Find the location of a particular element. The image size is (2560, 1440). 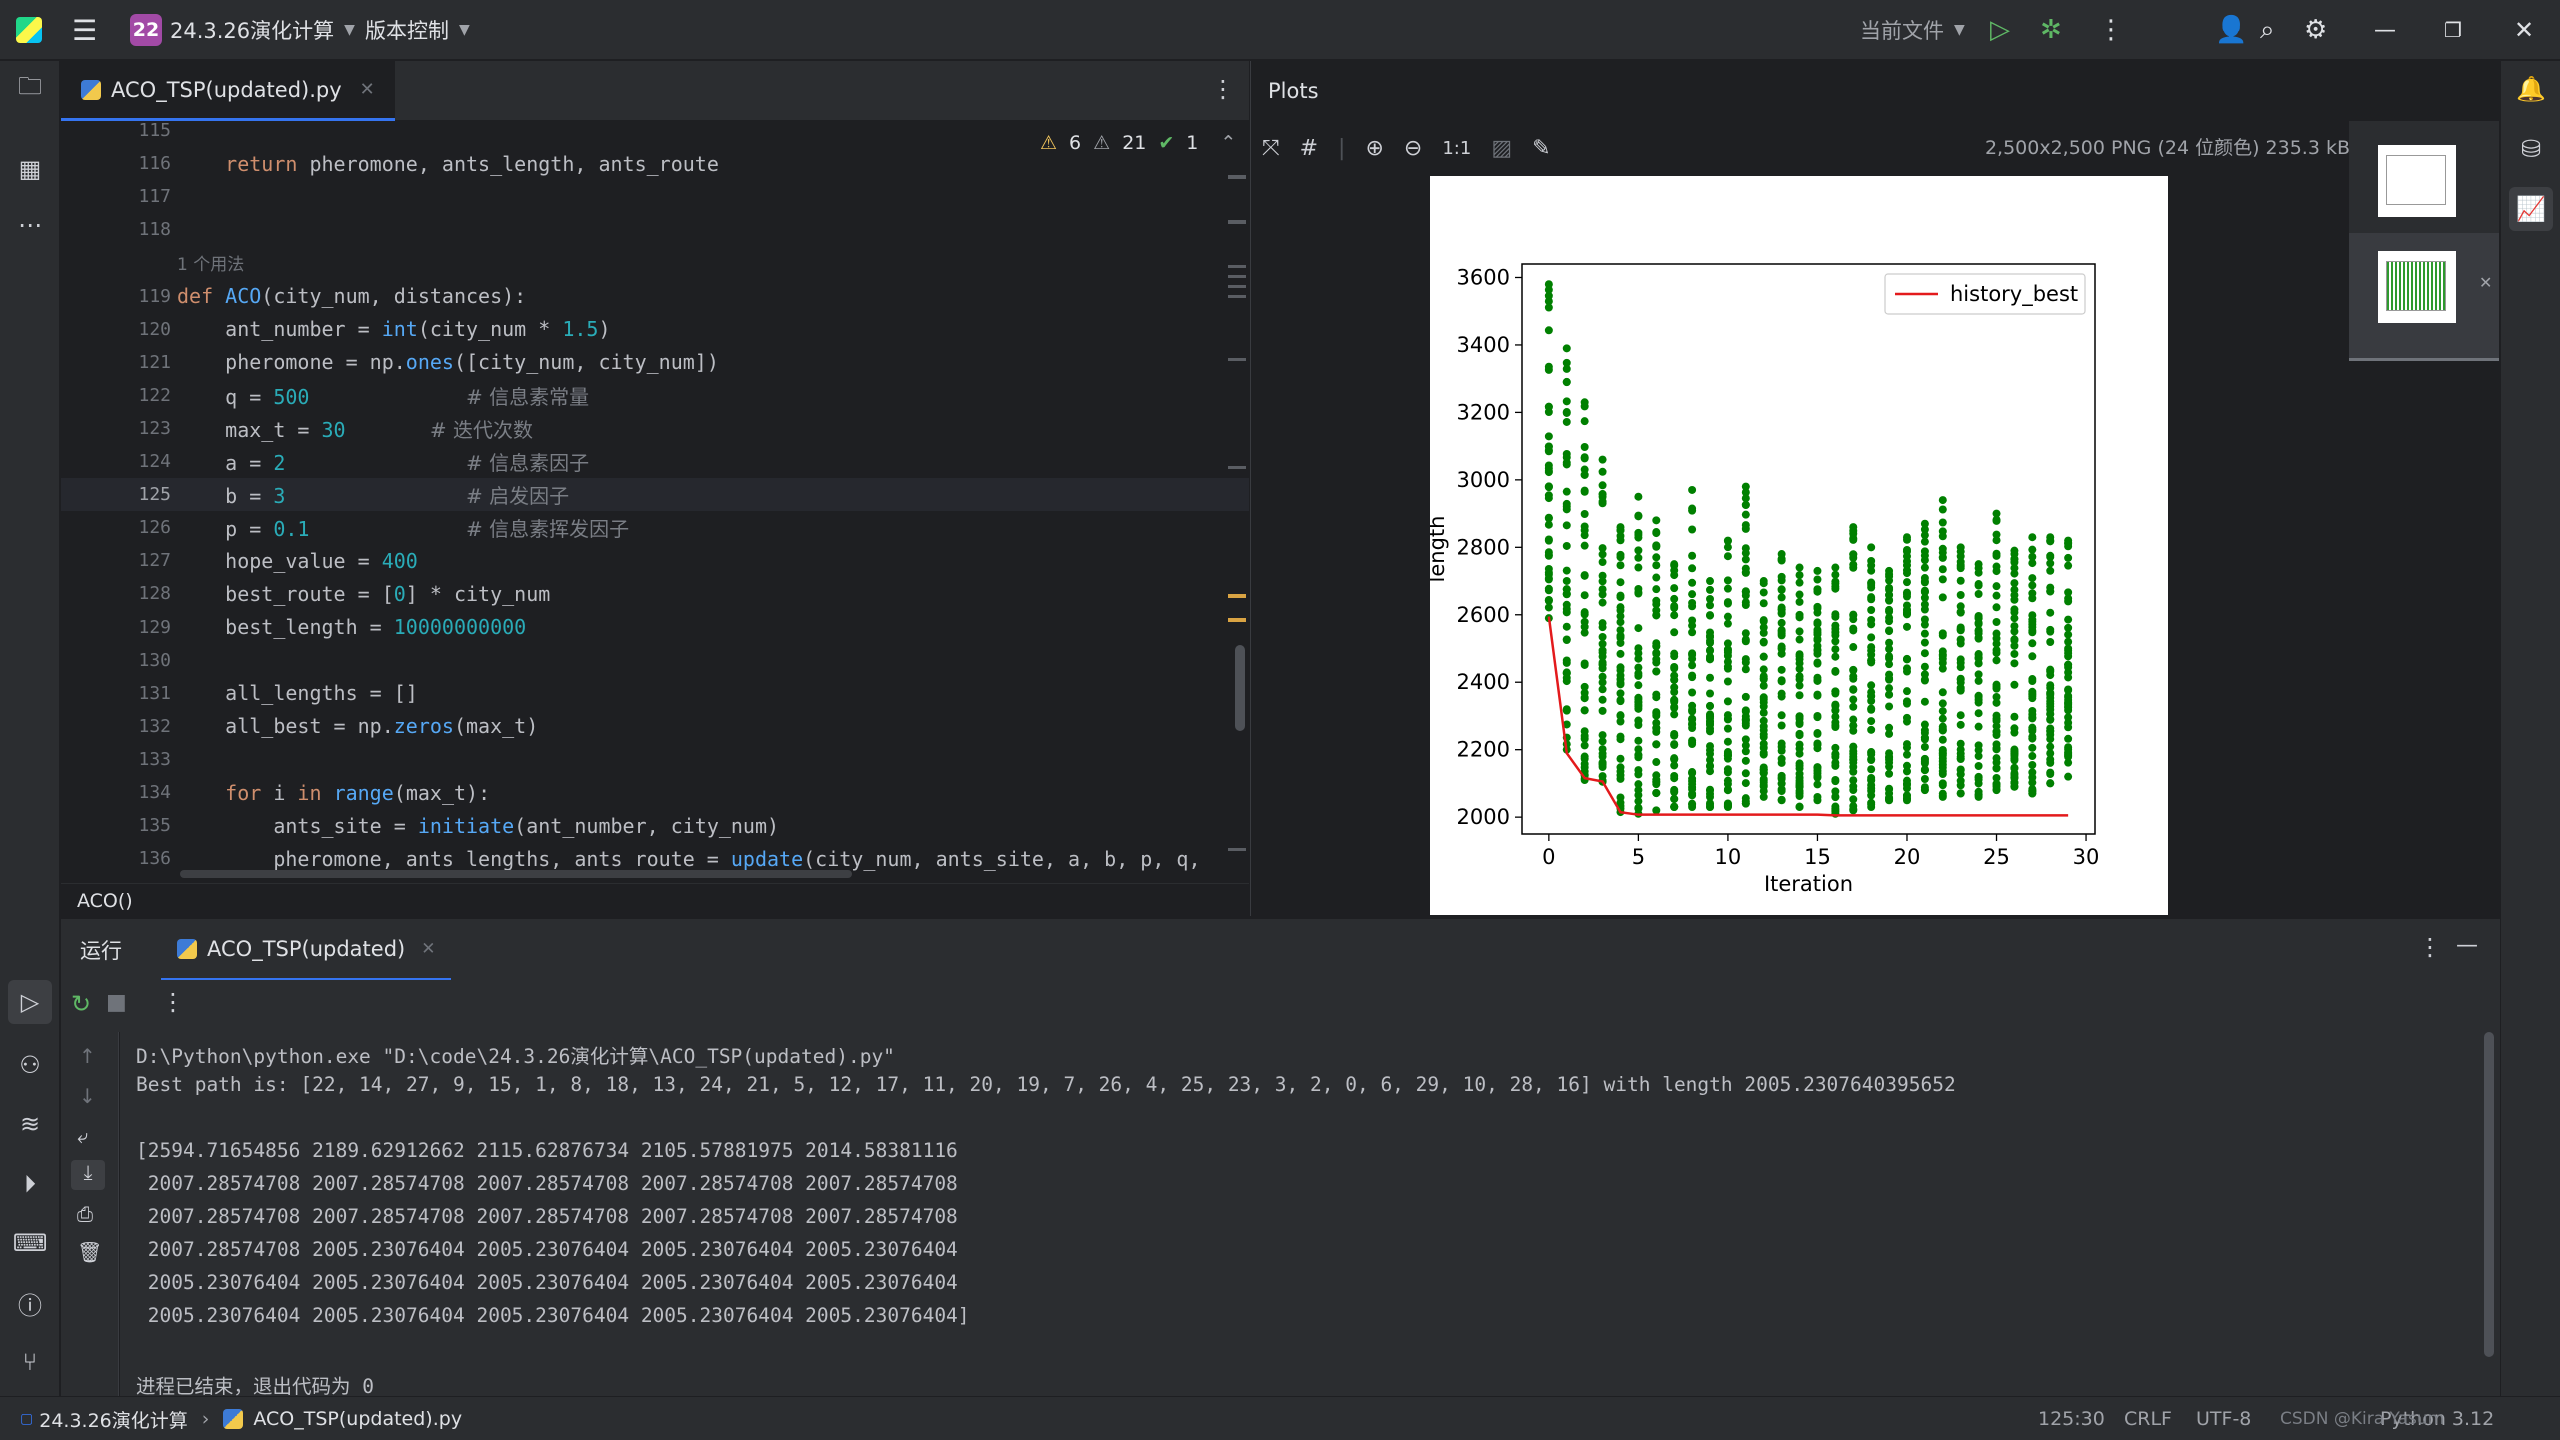

project-selector: 22 24.3.26演化计算 ▼ is located at coordinates (242, 30).